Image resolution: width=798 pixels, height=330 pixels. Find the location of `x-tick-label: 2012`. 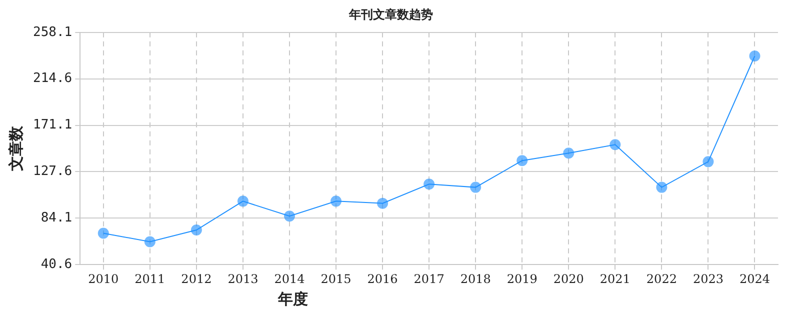

x-tick-label: 2012 is located at coordinates (196, 279).